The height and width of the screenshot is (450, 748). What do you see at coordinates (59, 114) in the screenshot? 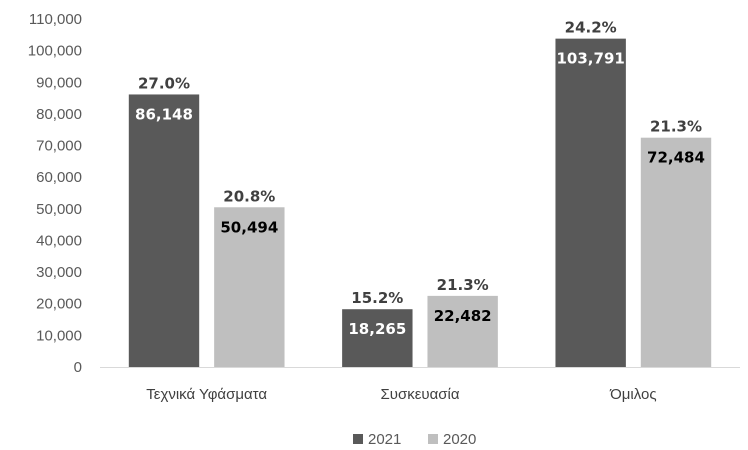
I see `y-tick-label: 80,000` at bounding box center [59, 114].